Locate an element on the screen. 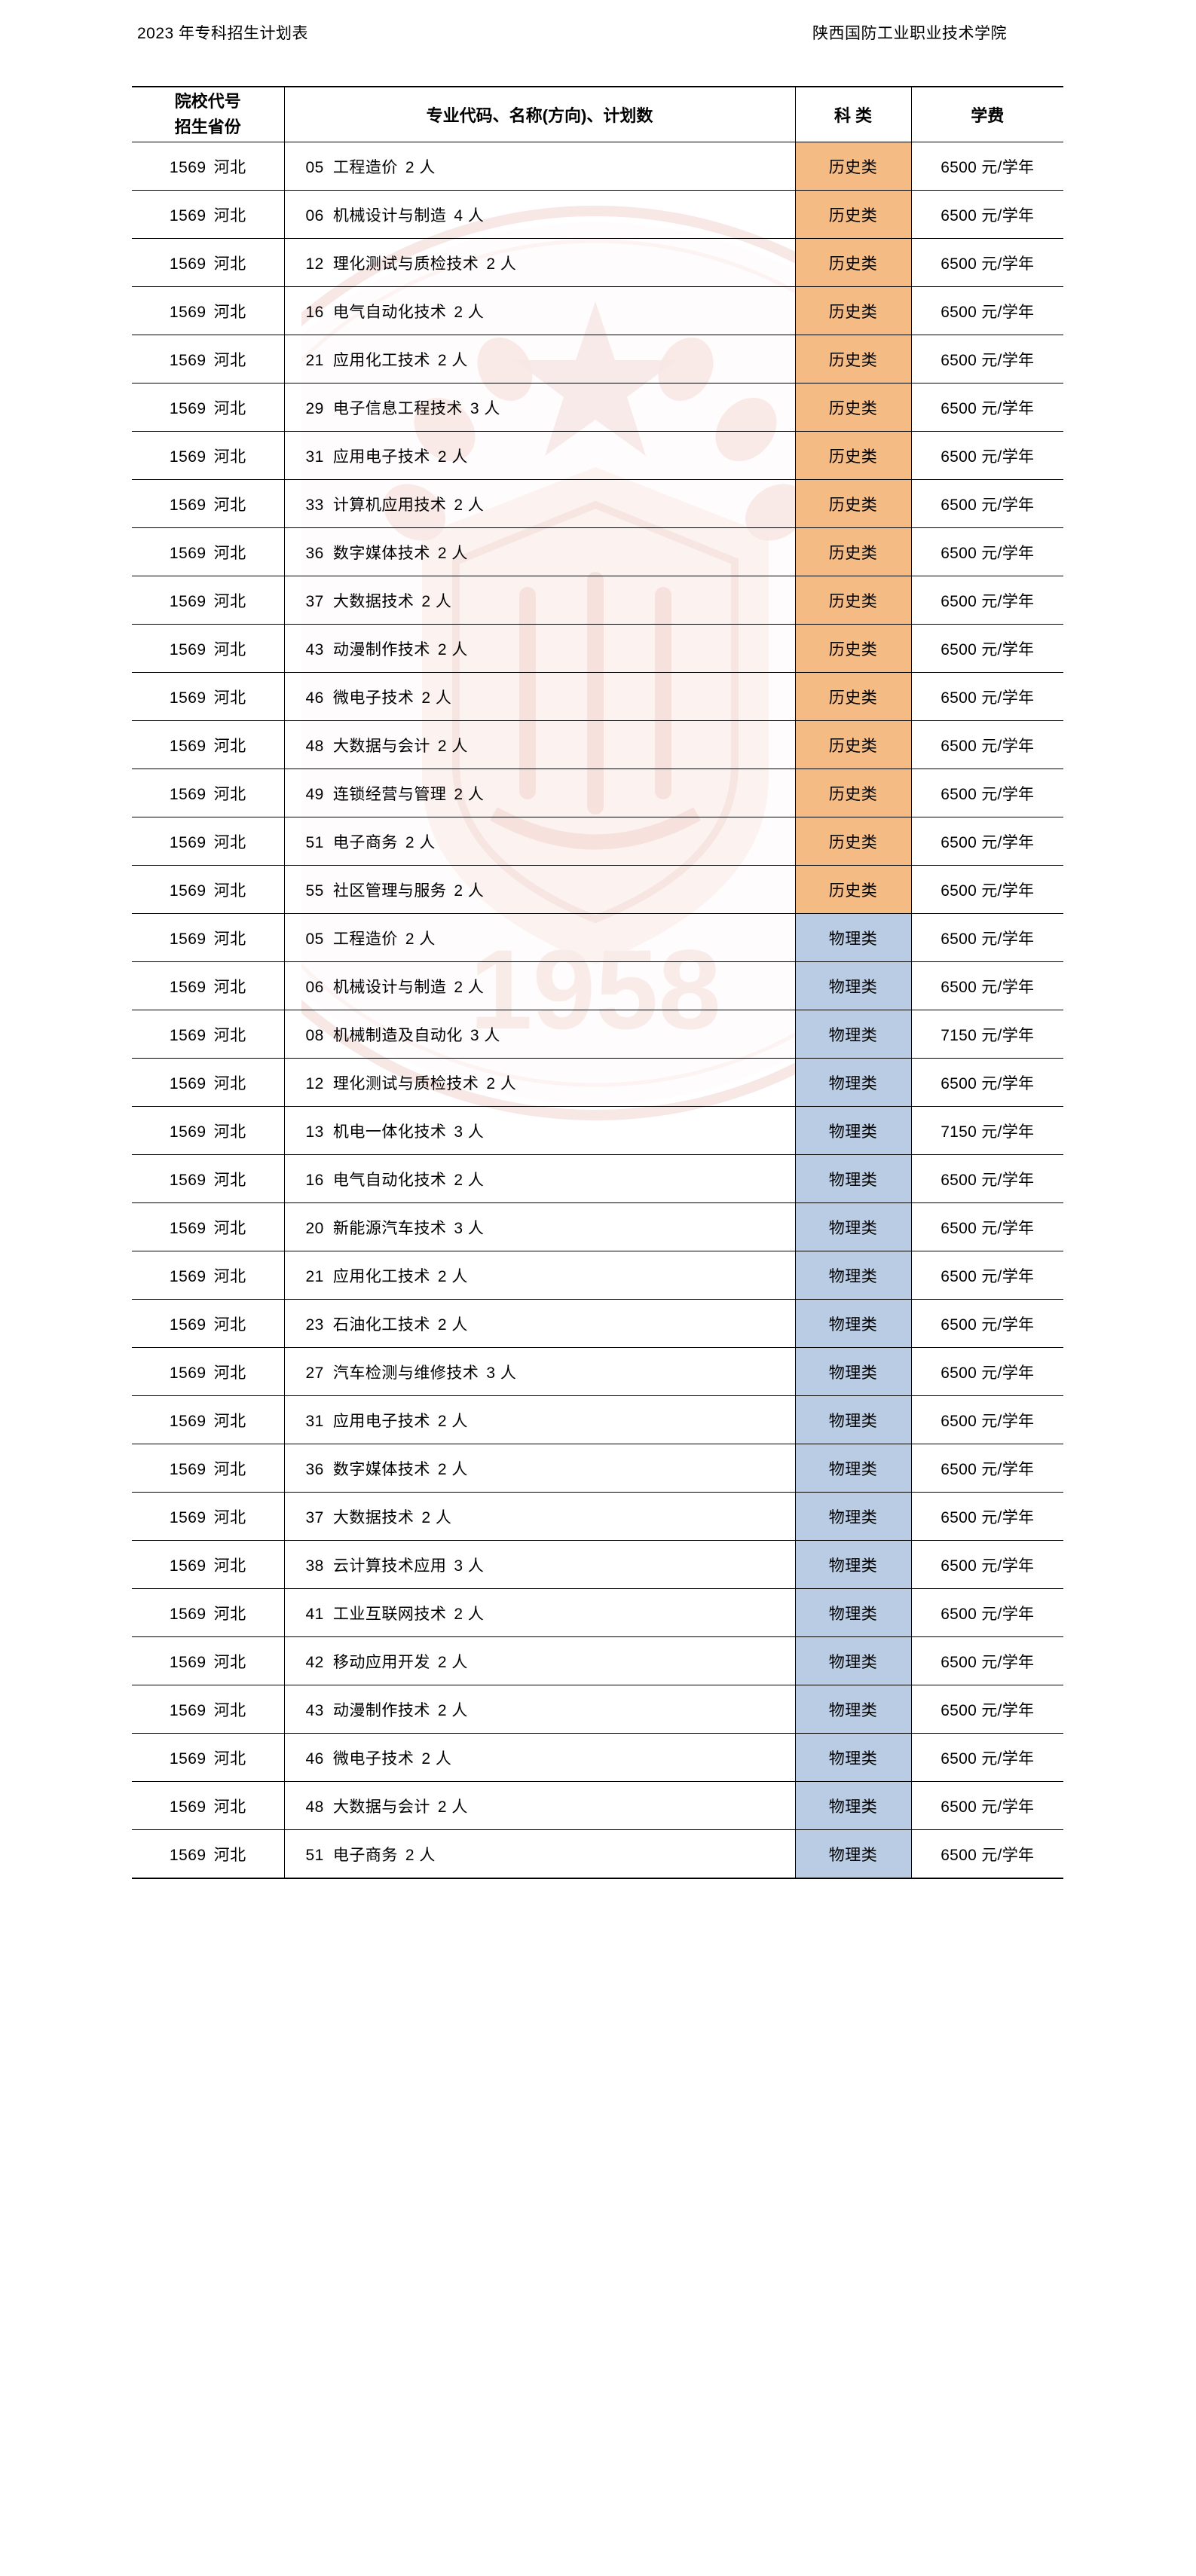 Image resolution: width=1196 pixels, height=2576 pixels. table-row: 1569 河北 21 应用化工技术 2 人 物理类 6500 元/学年 is located at coordinates (597, 1275).